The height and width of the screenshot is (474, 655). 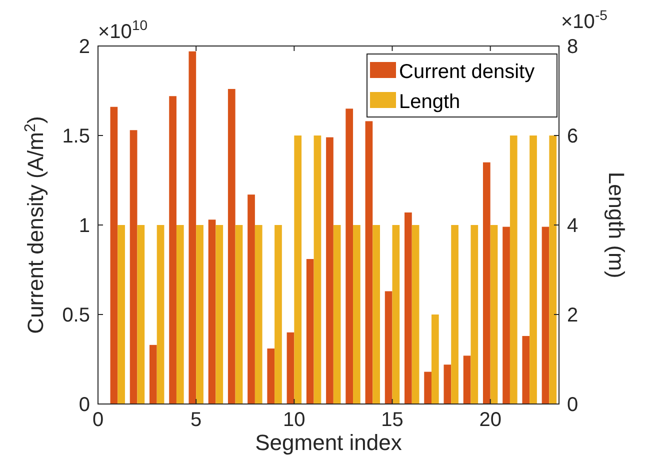 I want to click on x-tick-label: 15, so click(x=392, y=420).